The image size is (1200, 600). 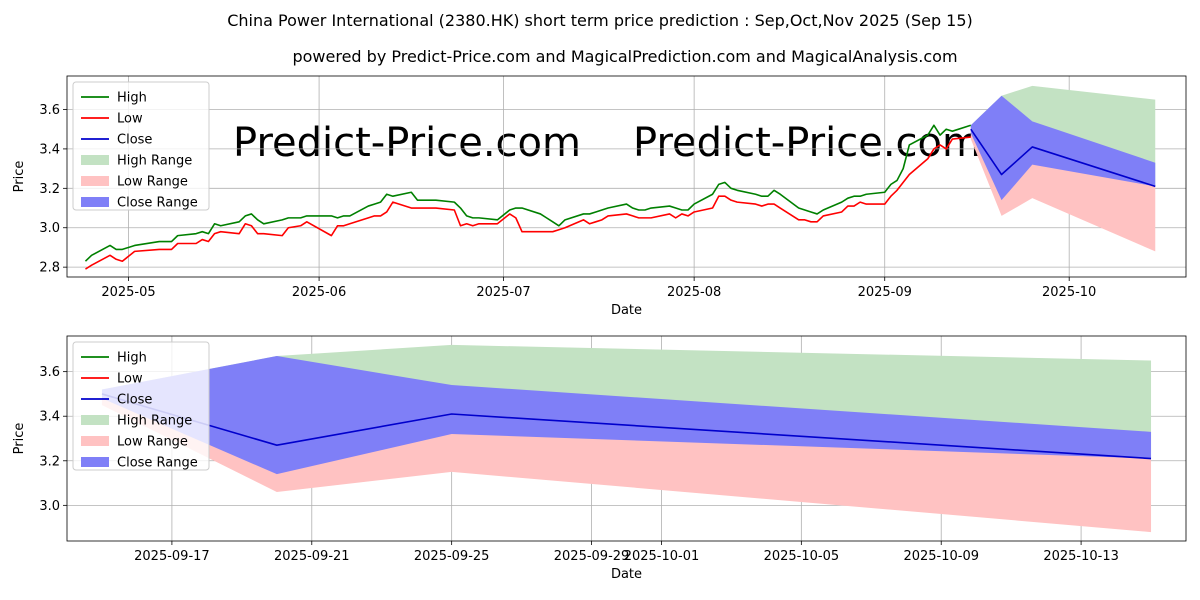 What do you see at coordinates (172, 556) in the screenshot?
I see `x-tick-label: 2025-09-17` at bounding box center [172, 556].